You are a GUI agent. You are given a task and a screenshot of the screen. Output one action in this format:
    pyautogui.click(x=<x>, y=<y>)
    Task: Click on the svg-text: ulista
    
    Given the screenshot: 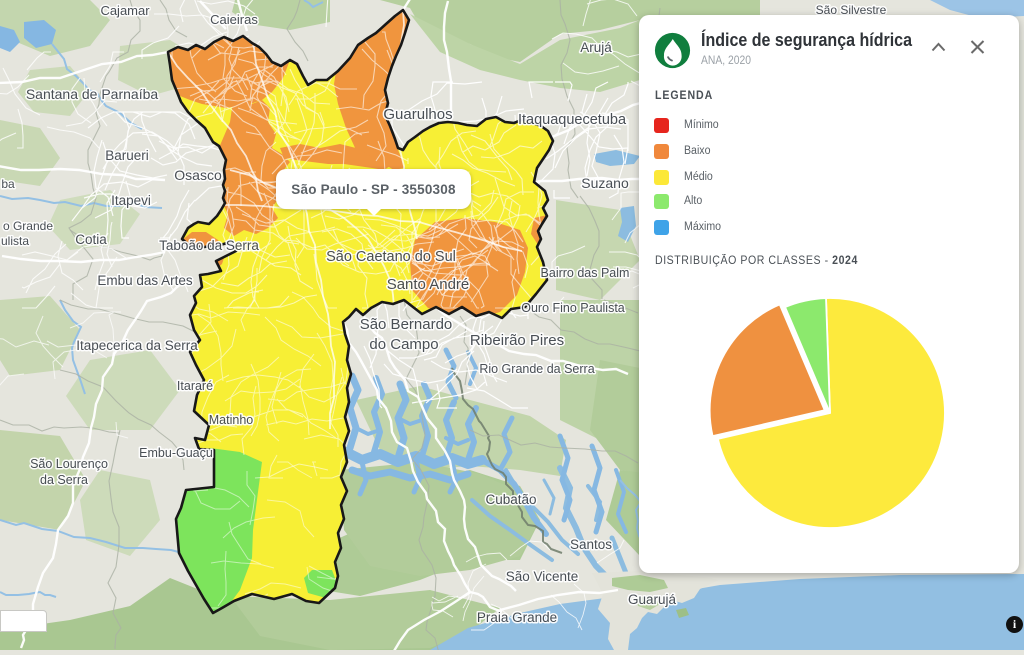 What is the action you would take?
    pyautogui.click(x=15, y=241)
    